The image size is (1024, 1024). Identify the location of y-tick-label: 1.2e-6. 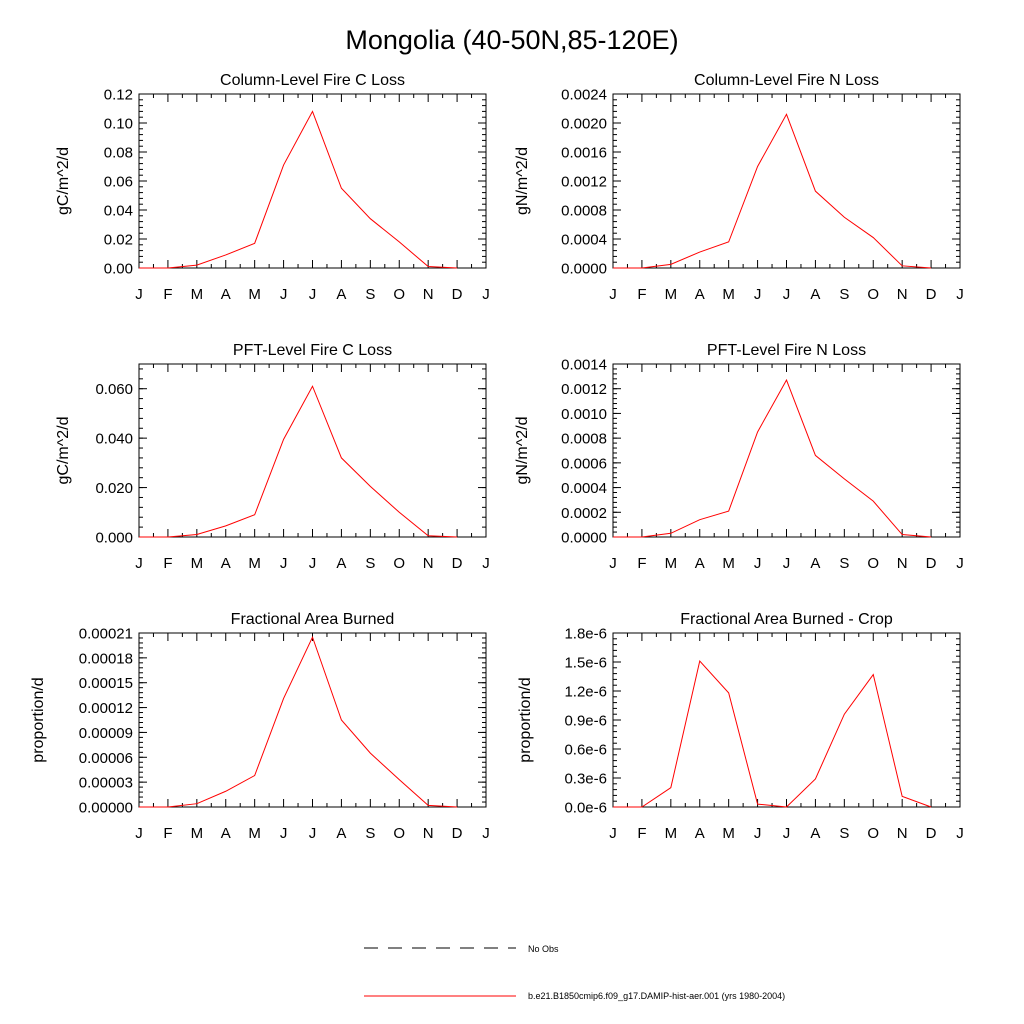
(585, 692).